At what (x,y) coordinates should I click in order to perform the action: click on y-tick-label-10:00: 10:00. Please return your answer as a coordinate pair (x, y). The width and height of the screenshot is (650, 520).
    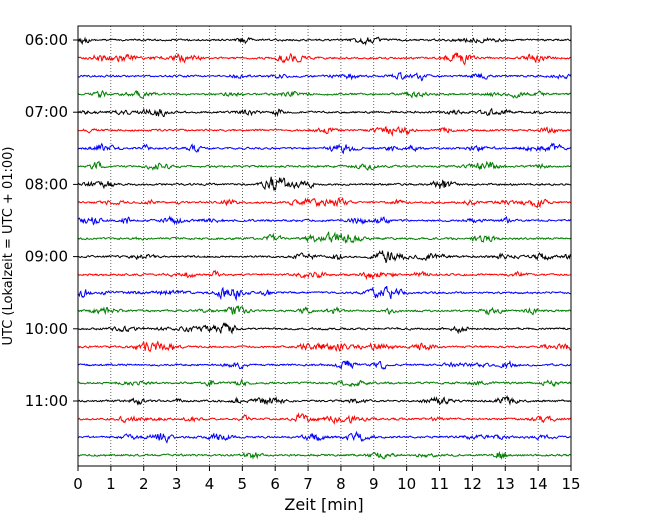
    Looking at the image, I should click on (46, 329).